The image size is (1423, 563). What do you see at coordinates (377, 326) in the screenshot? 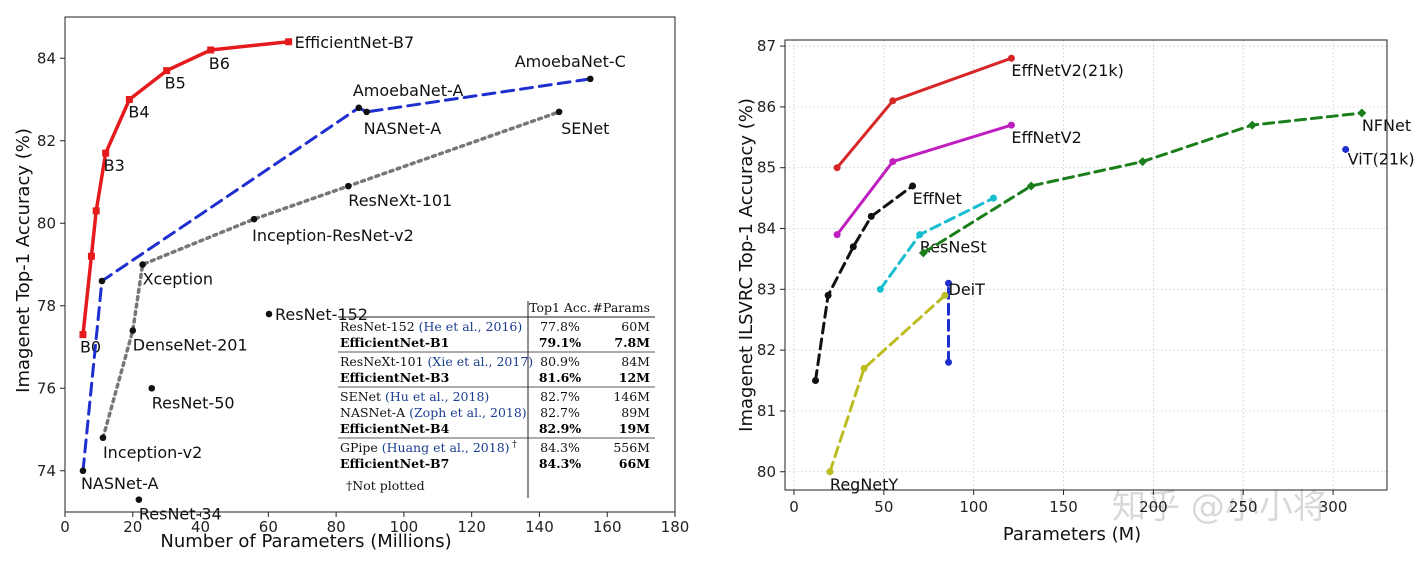
I see `table-model-name: ResNet-152` at bounding box center [377, 326].